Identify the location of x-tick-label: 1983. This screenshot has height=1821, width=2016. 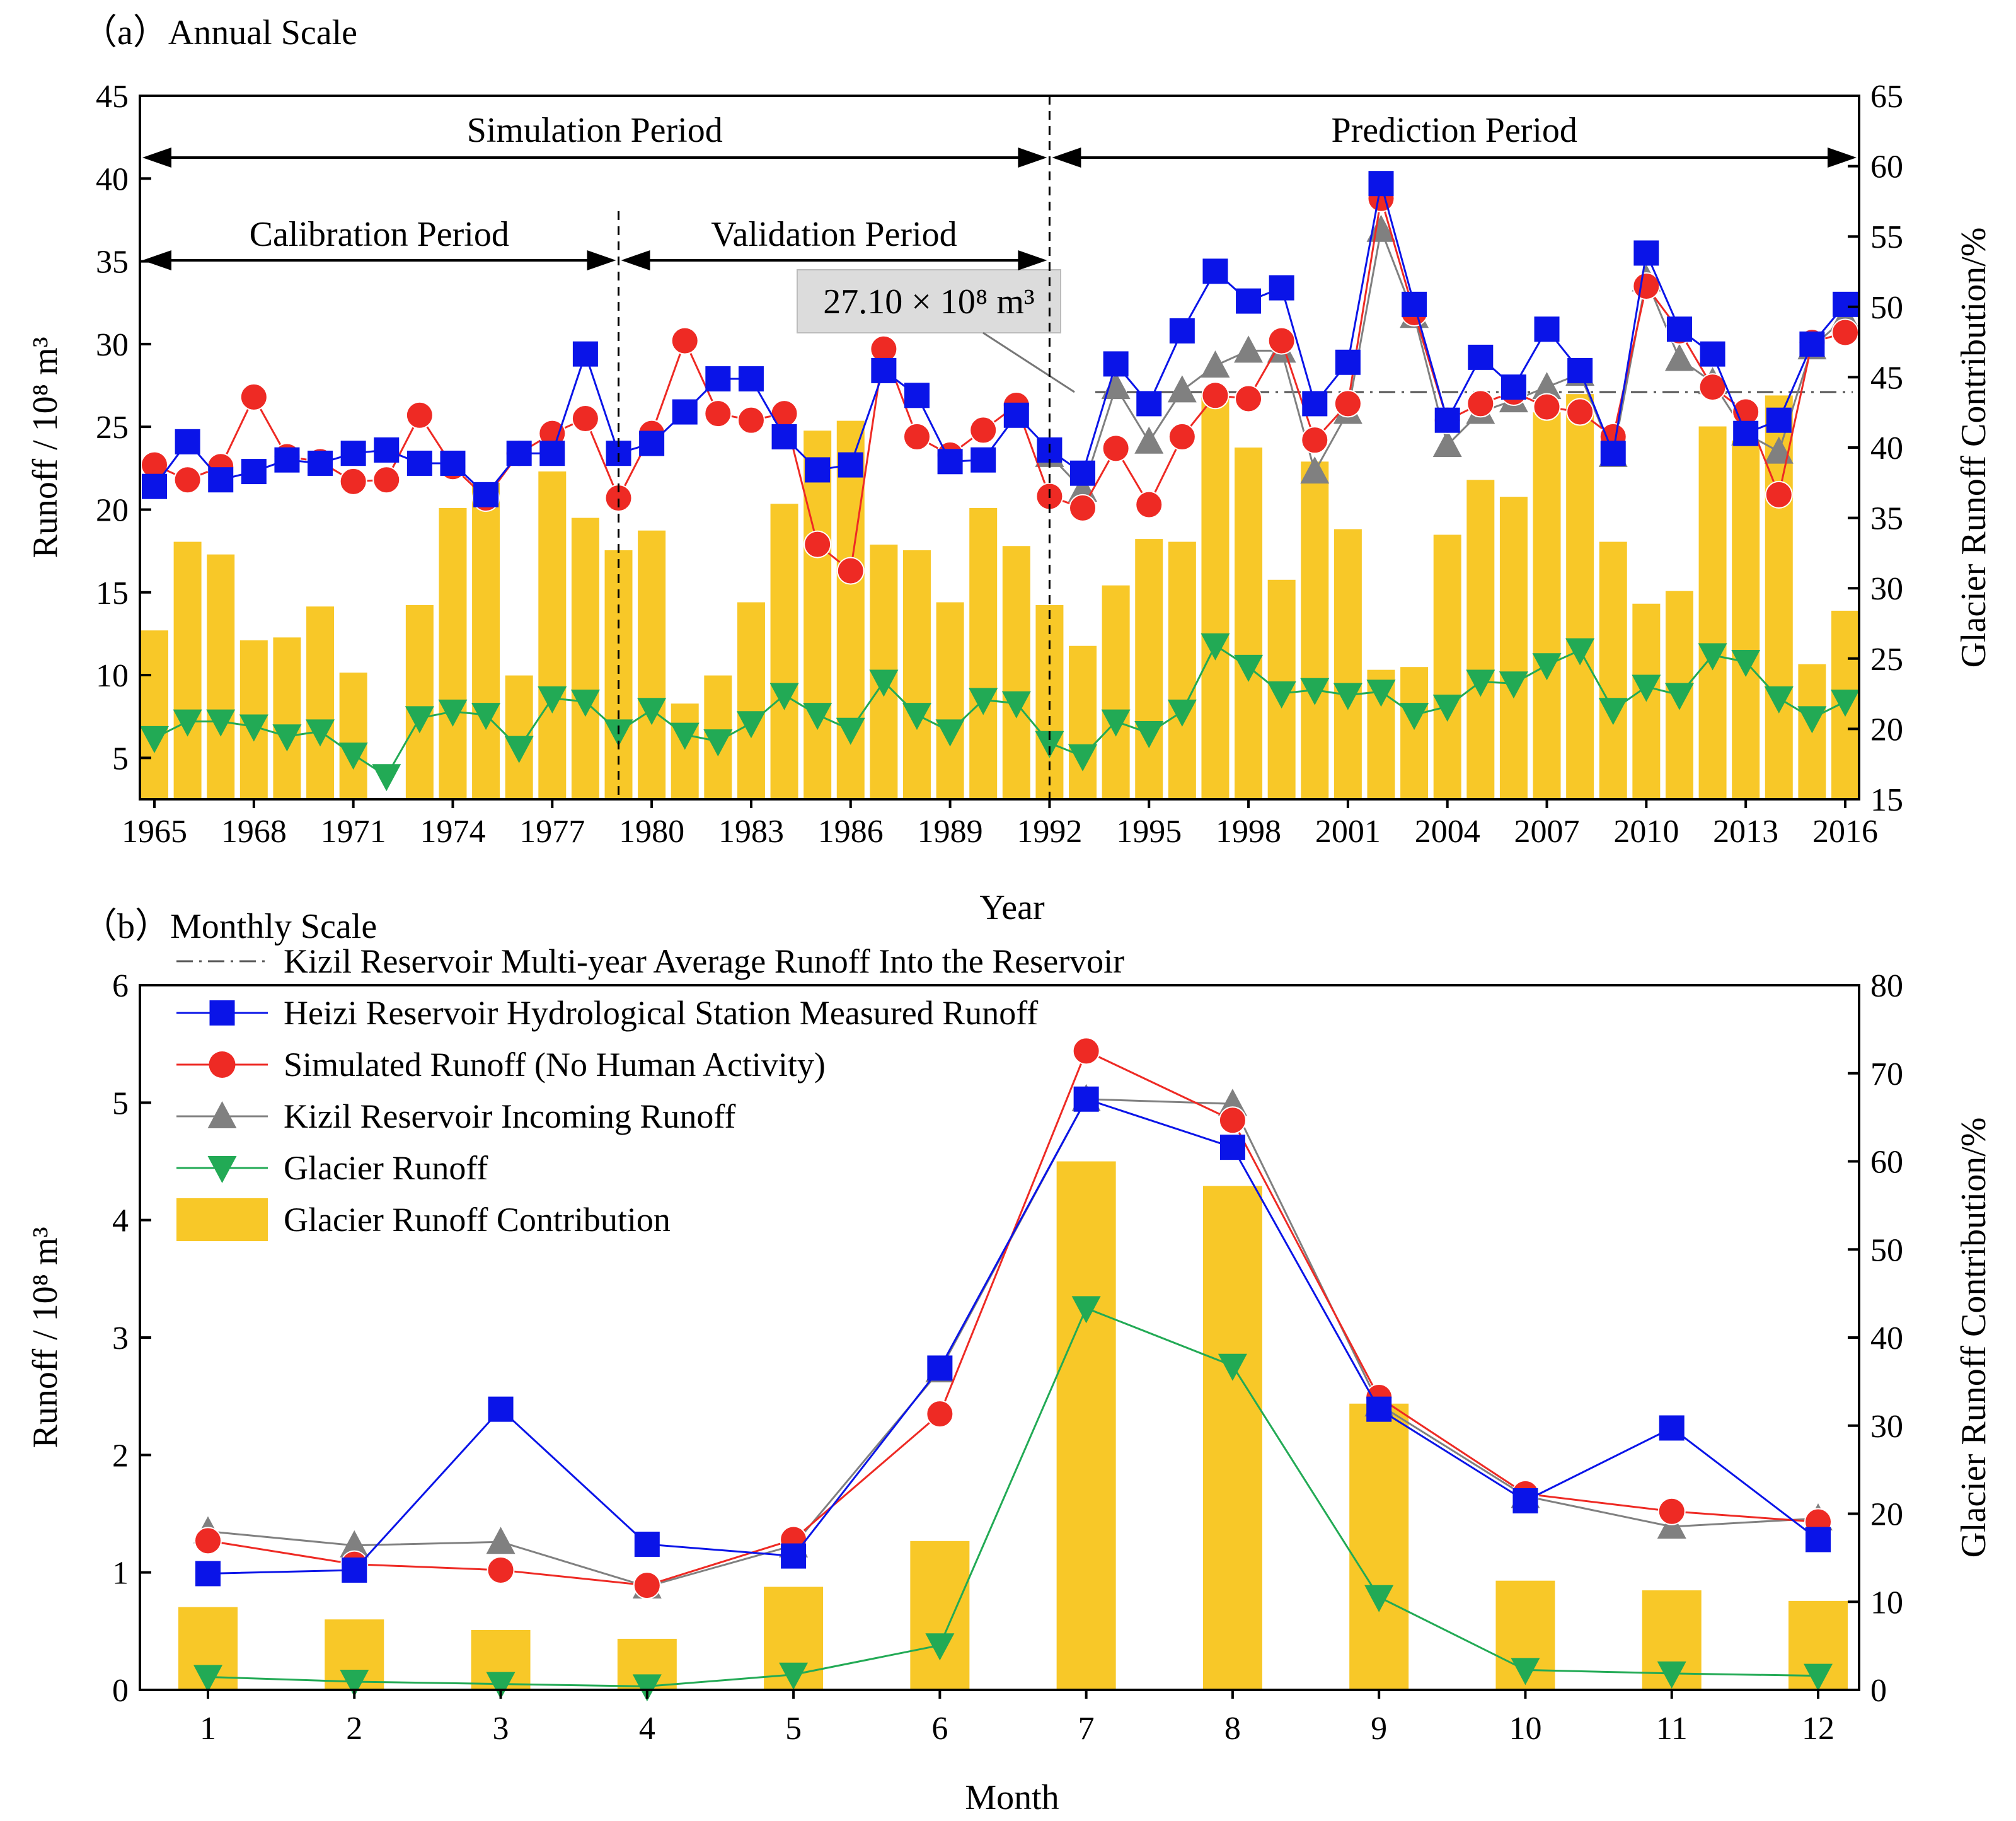
(751, 832).